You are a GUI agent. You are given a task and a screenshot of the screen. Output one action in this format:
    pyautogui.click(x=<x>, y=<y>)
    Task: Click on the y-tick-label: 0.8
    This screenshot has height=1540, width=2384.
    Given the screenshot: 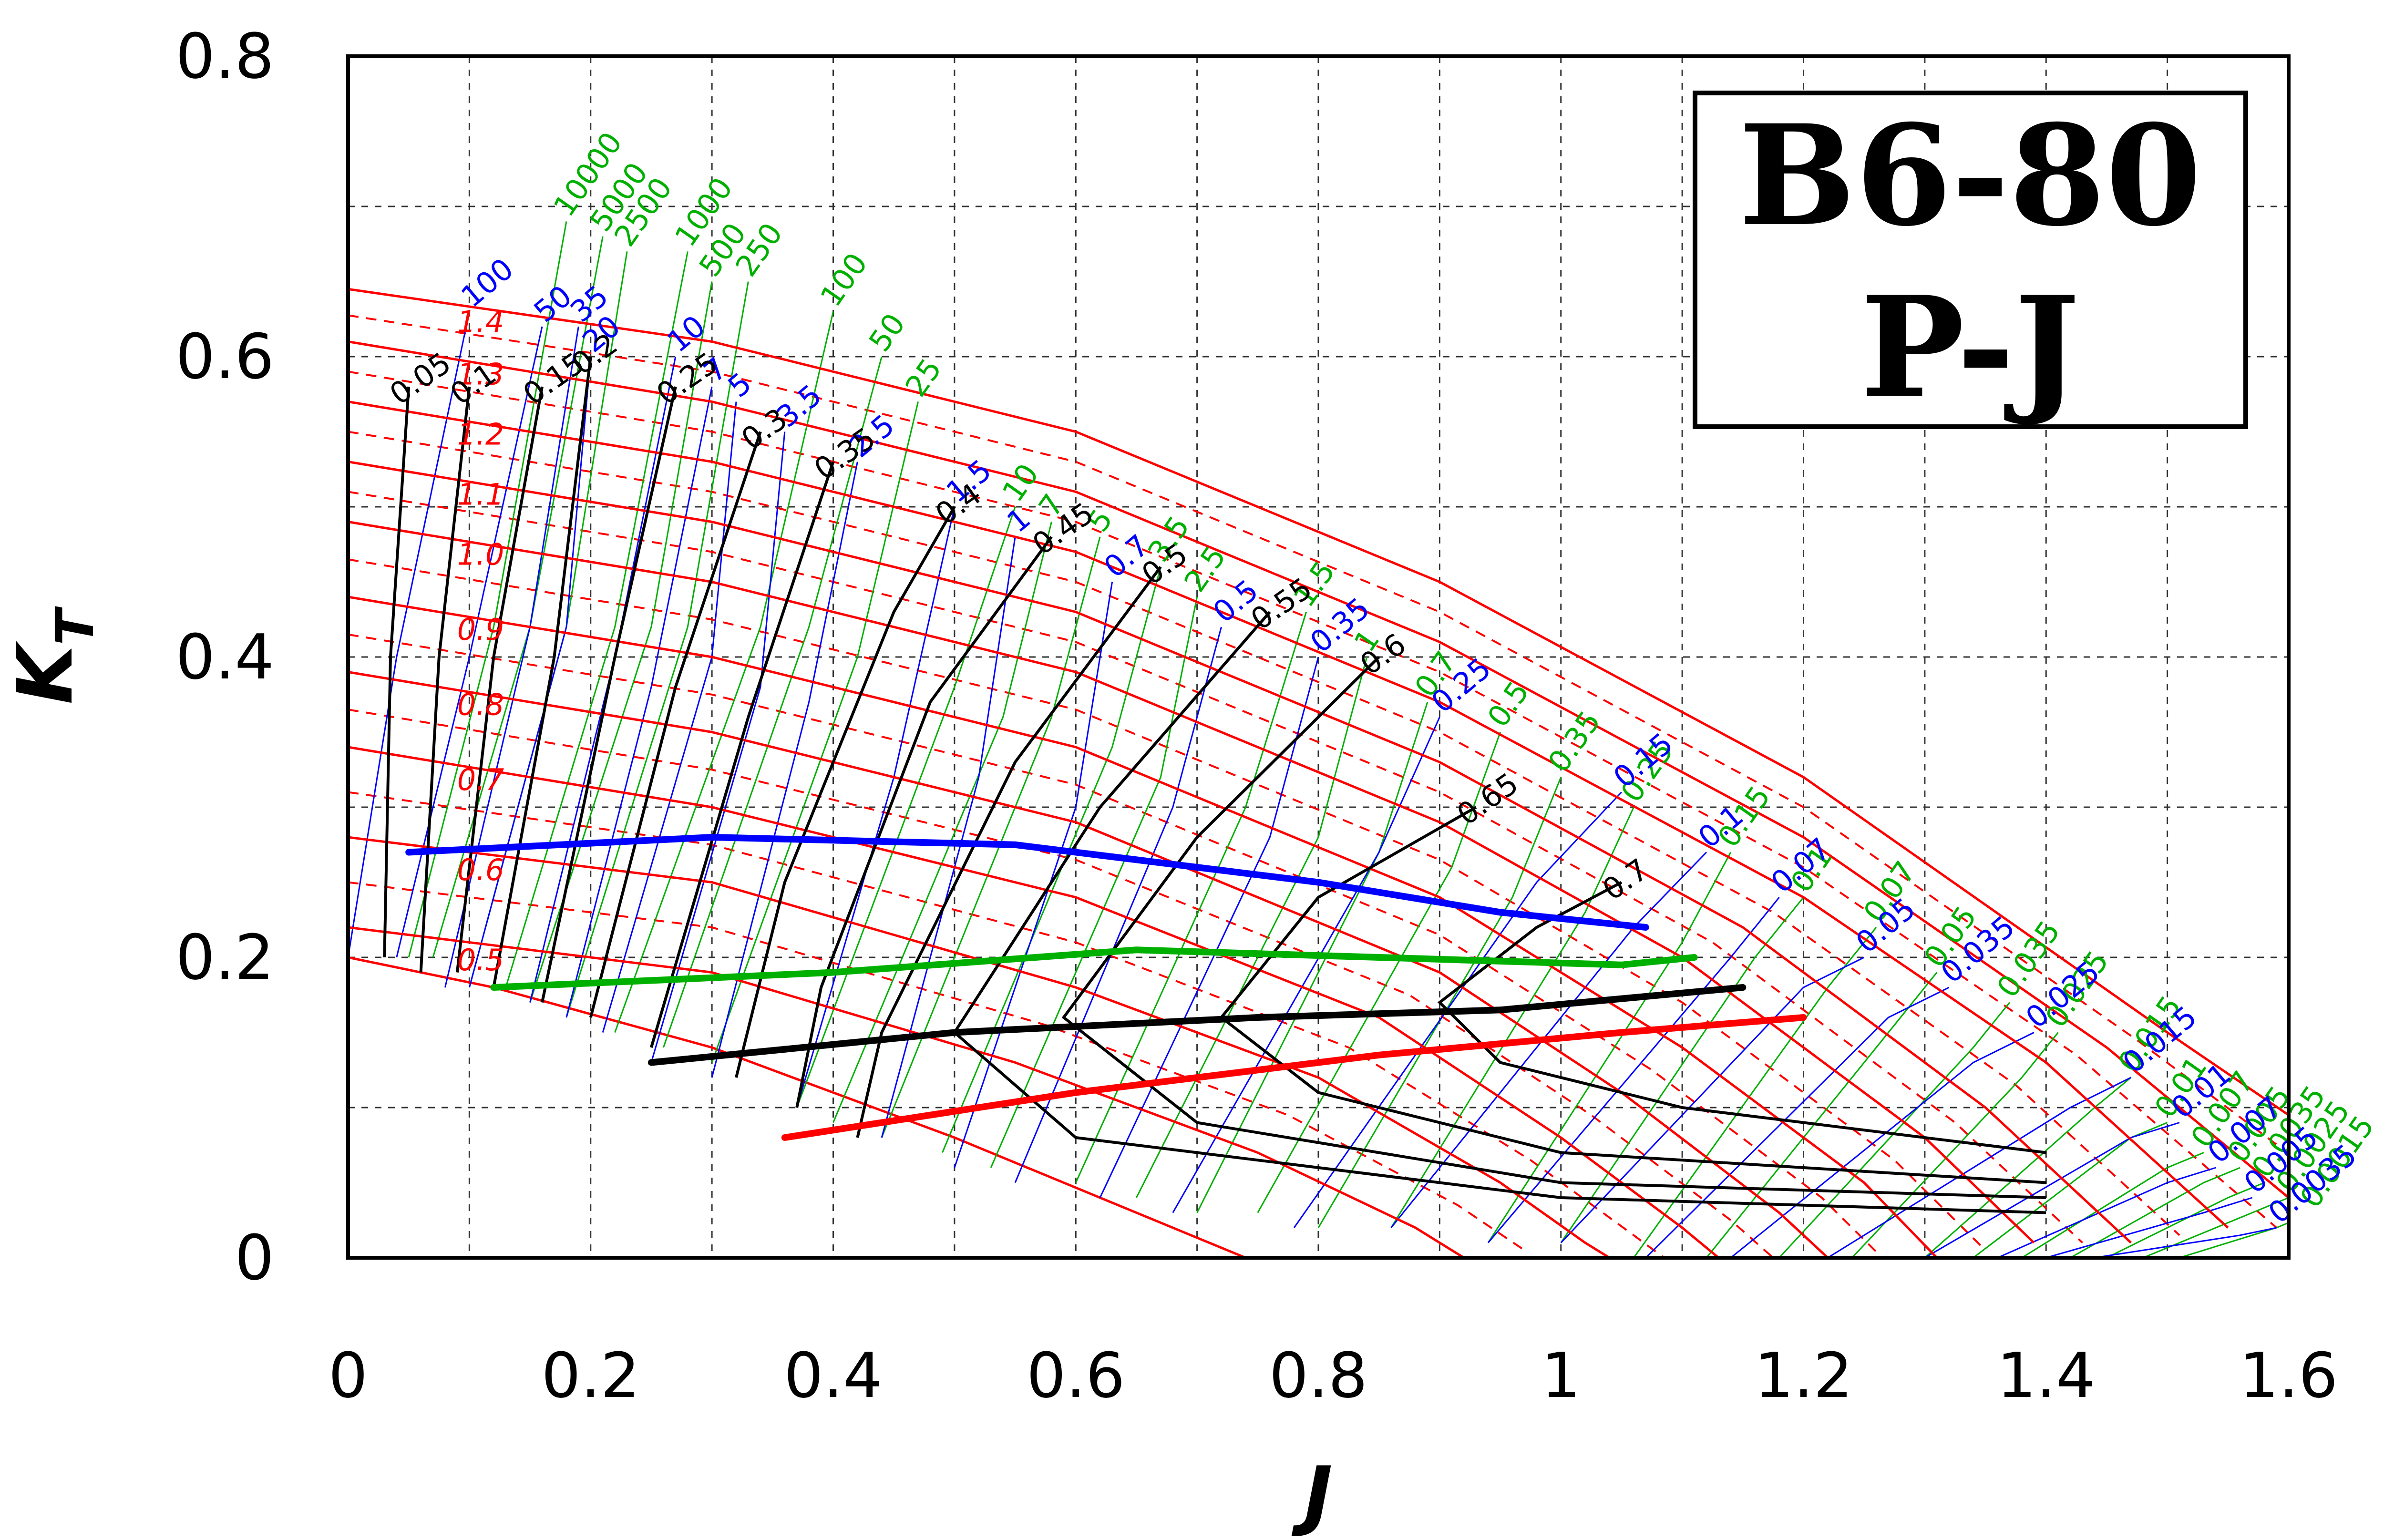 What is the action you would take?
    pyautogui.click(x=224, y=56)
    